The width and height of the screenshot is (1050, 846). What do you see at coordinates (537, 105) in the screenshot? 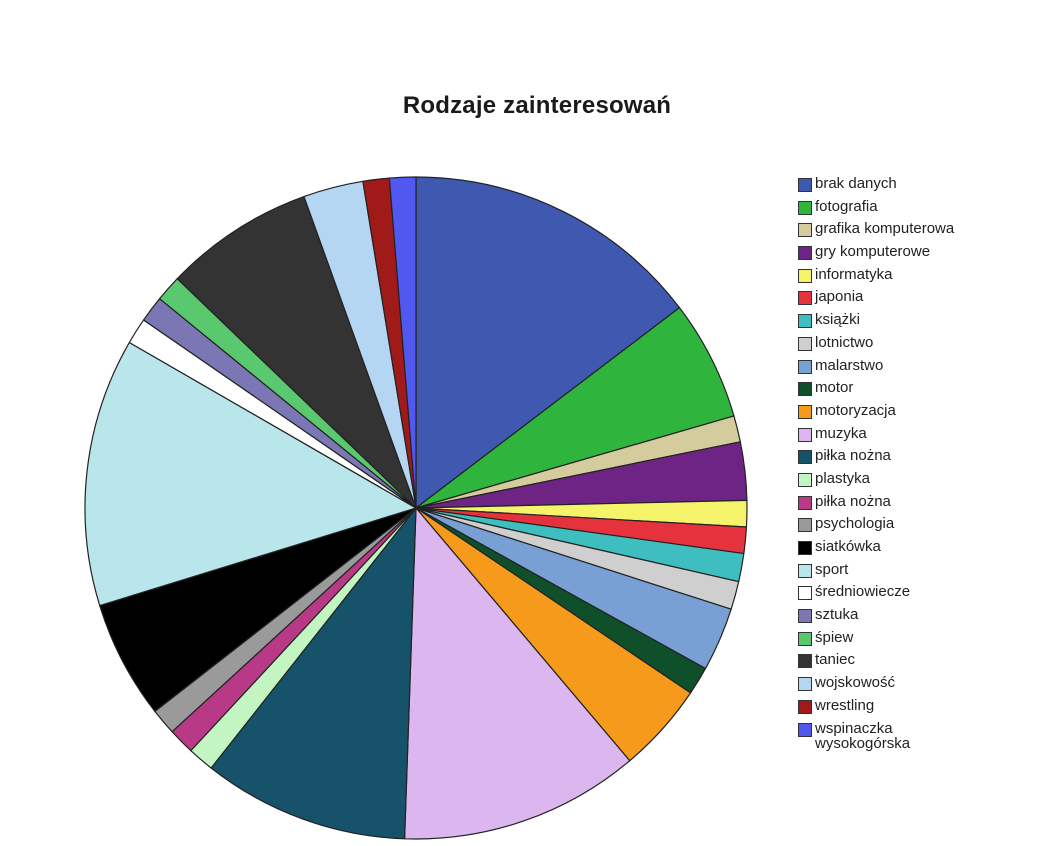
I see `chart-title: Rodzaje zainteresowań` at bounding box center [537, 105].